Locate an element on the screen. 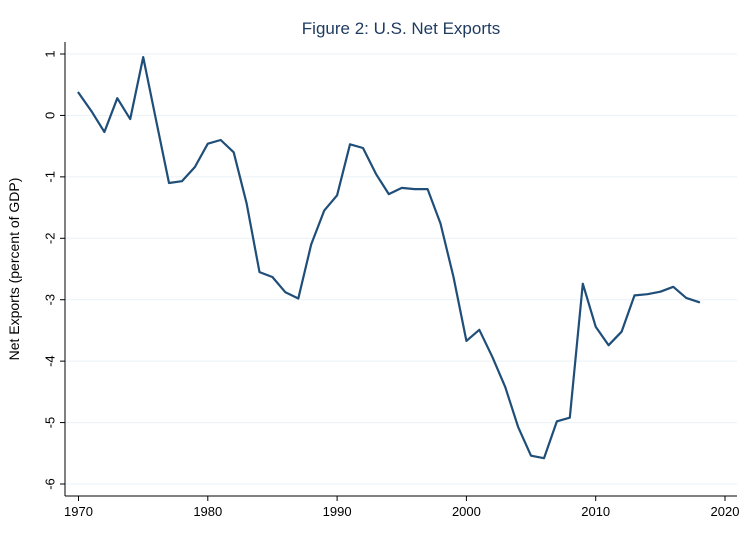  x-axis-ticks: 1970 1980 1990 2000 2010 2020 is located at coordinates (401, 507).